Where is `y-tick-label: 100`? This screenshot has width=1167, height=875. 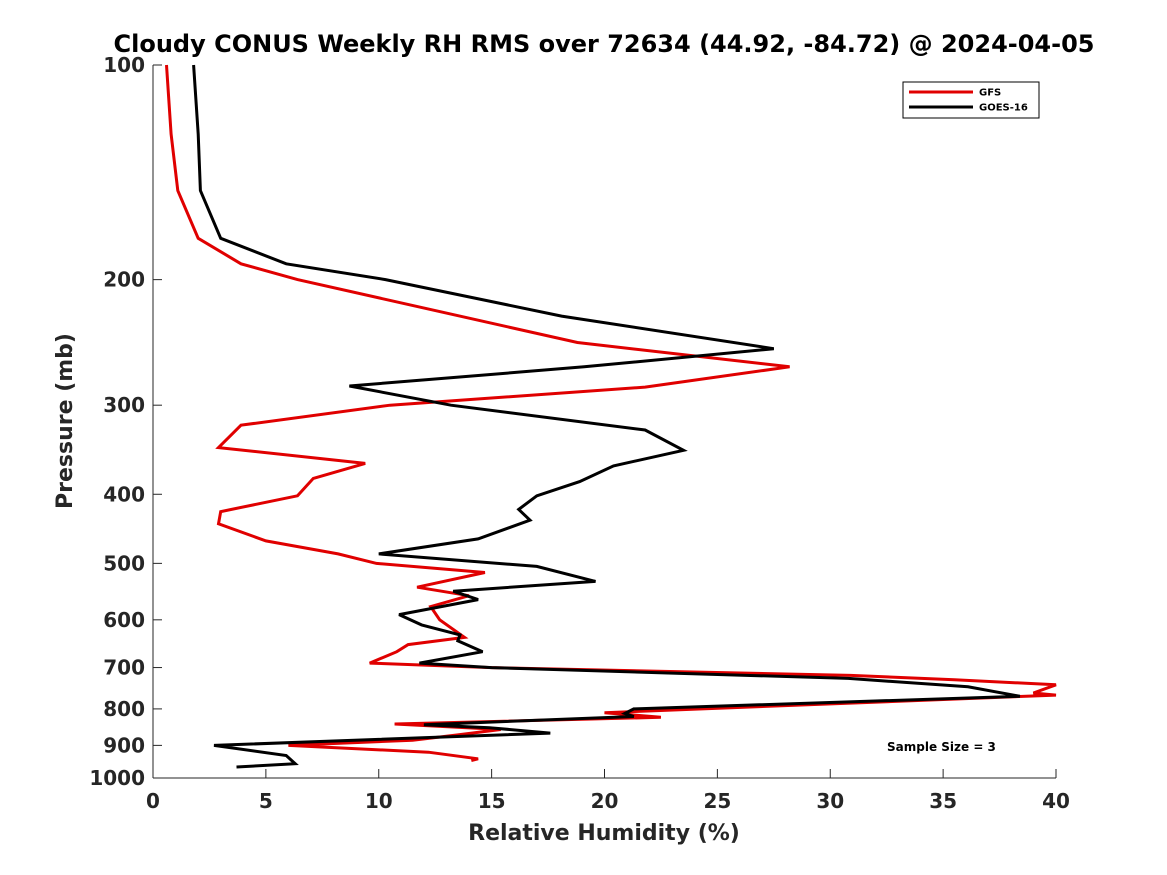 y-tick-label: 100 is located at coordinates (124, 65).